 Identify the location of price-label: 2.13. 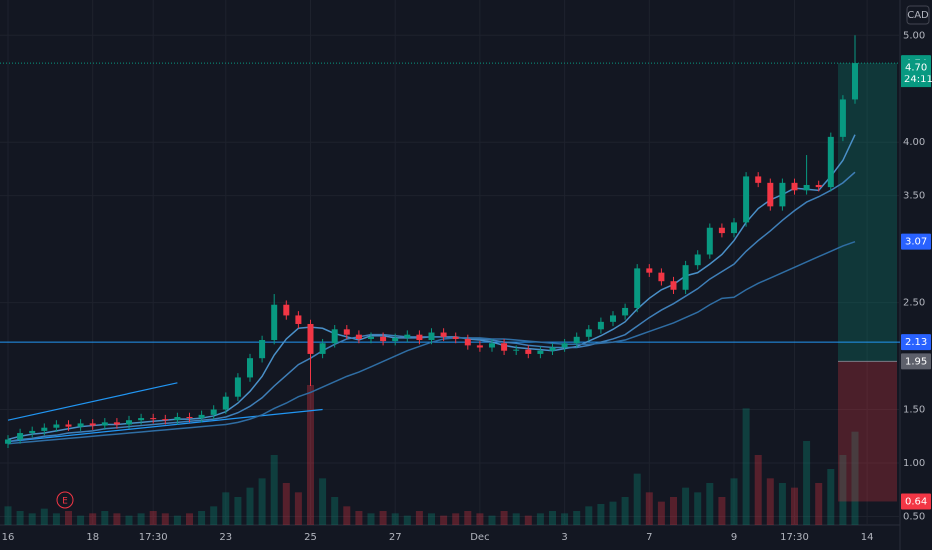
(916, 342).